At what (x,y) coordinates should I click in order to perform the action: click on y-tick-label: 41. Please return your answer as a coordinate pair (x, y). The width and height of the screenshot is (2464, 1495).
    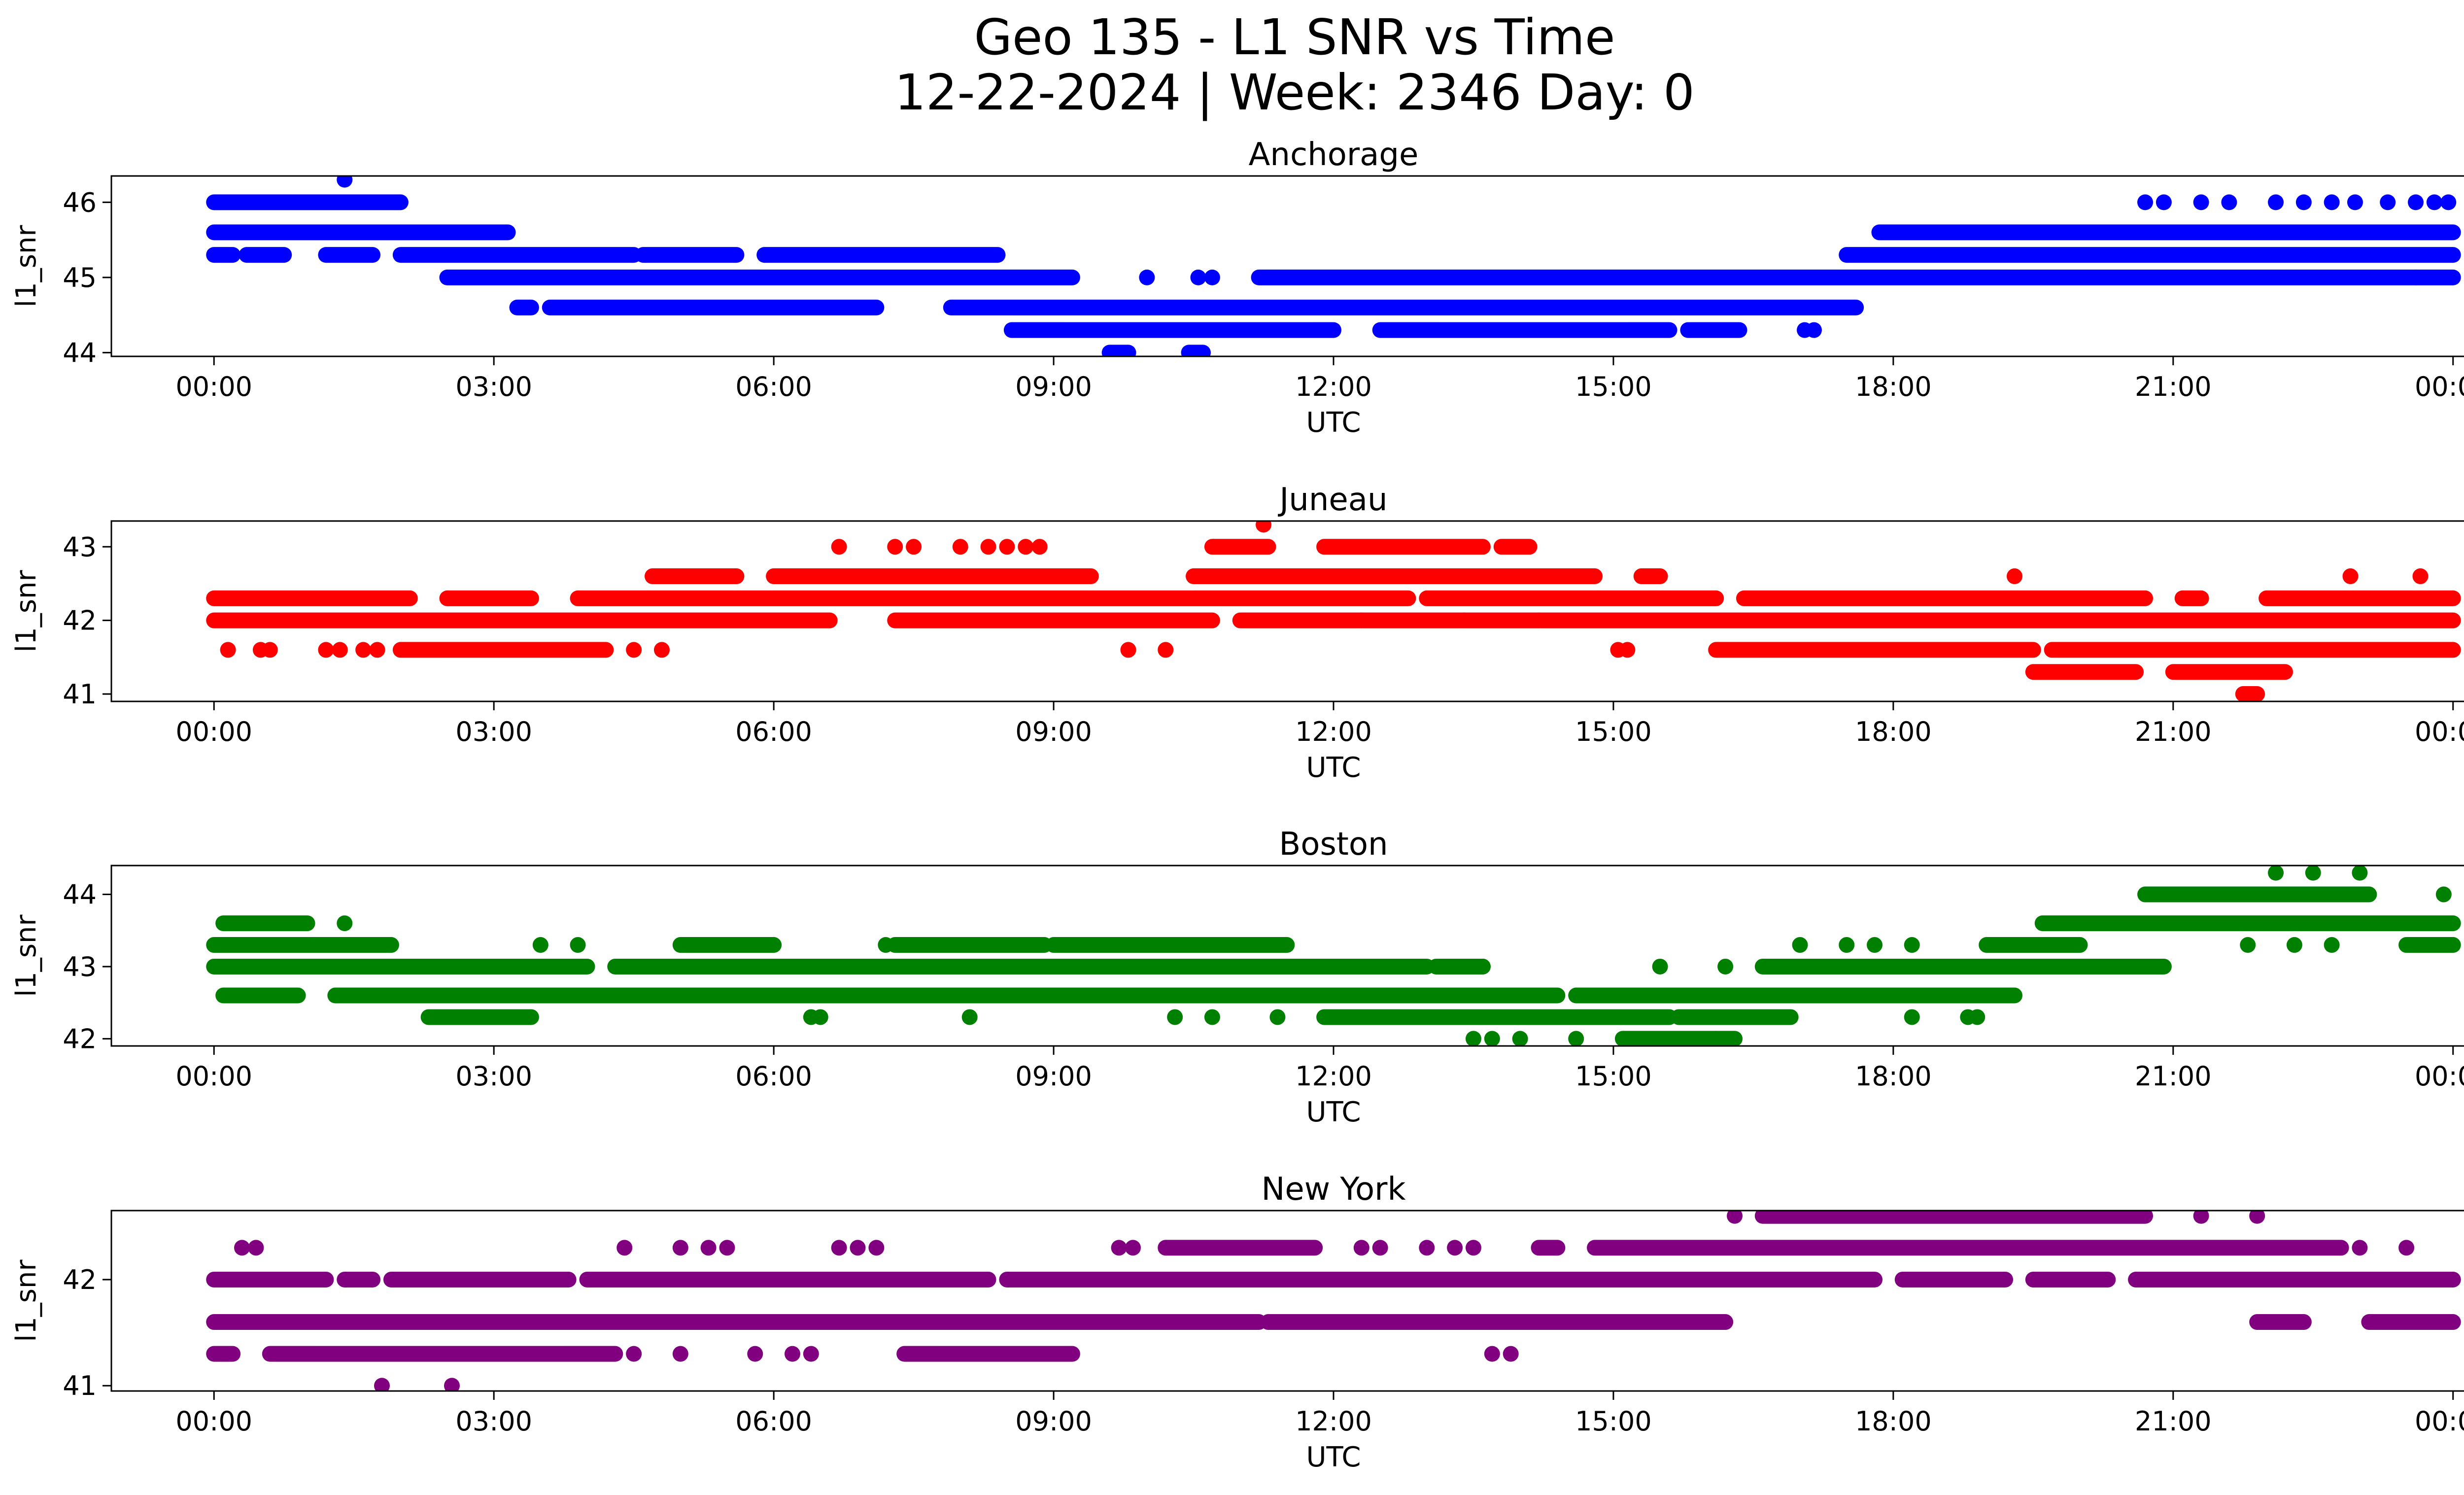
    Looking at the image, I should click on (80, 694).